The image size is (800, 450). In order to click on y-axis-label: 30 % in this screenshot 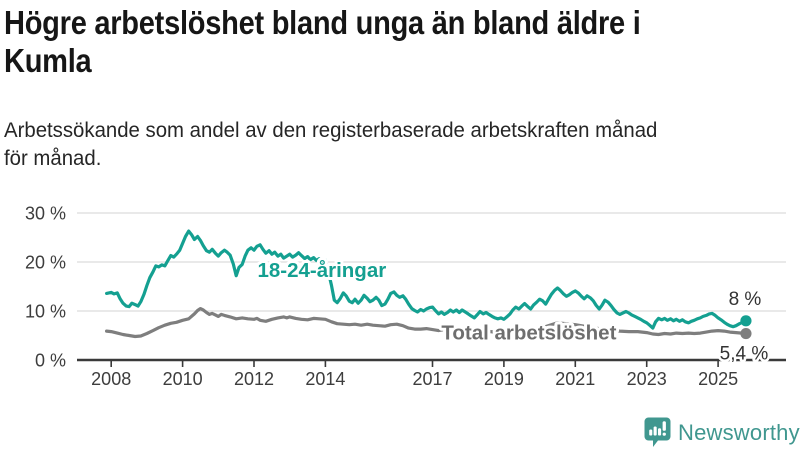, I will do `click(45, 214)`.